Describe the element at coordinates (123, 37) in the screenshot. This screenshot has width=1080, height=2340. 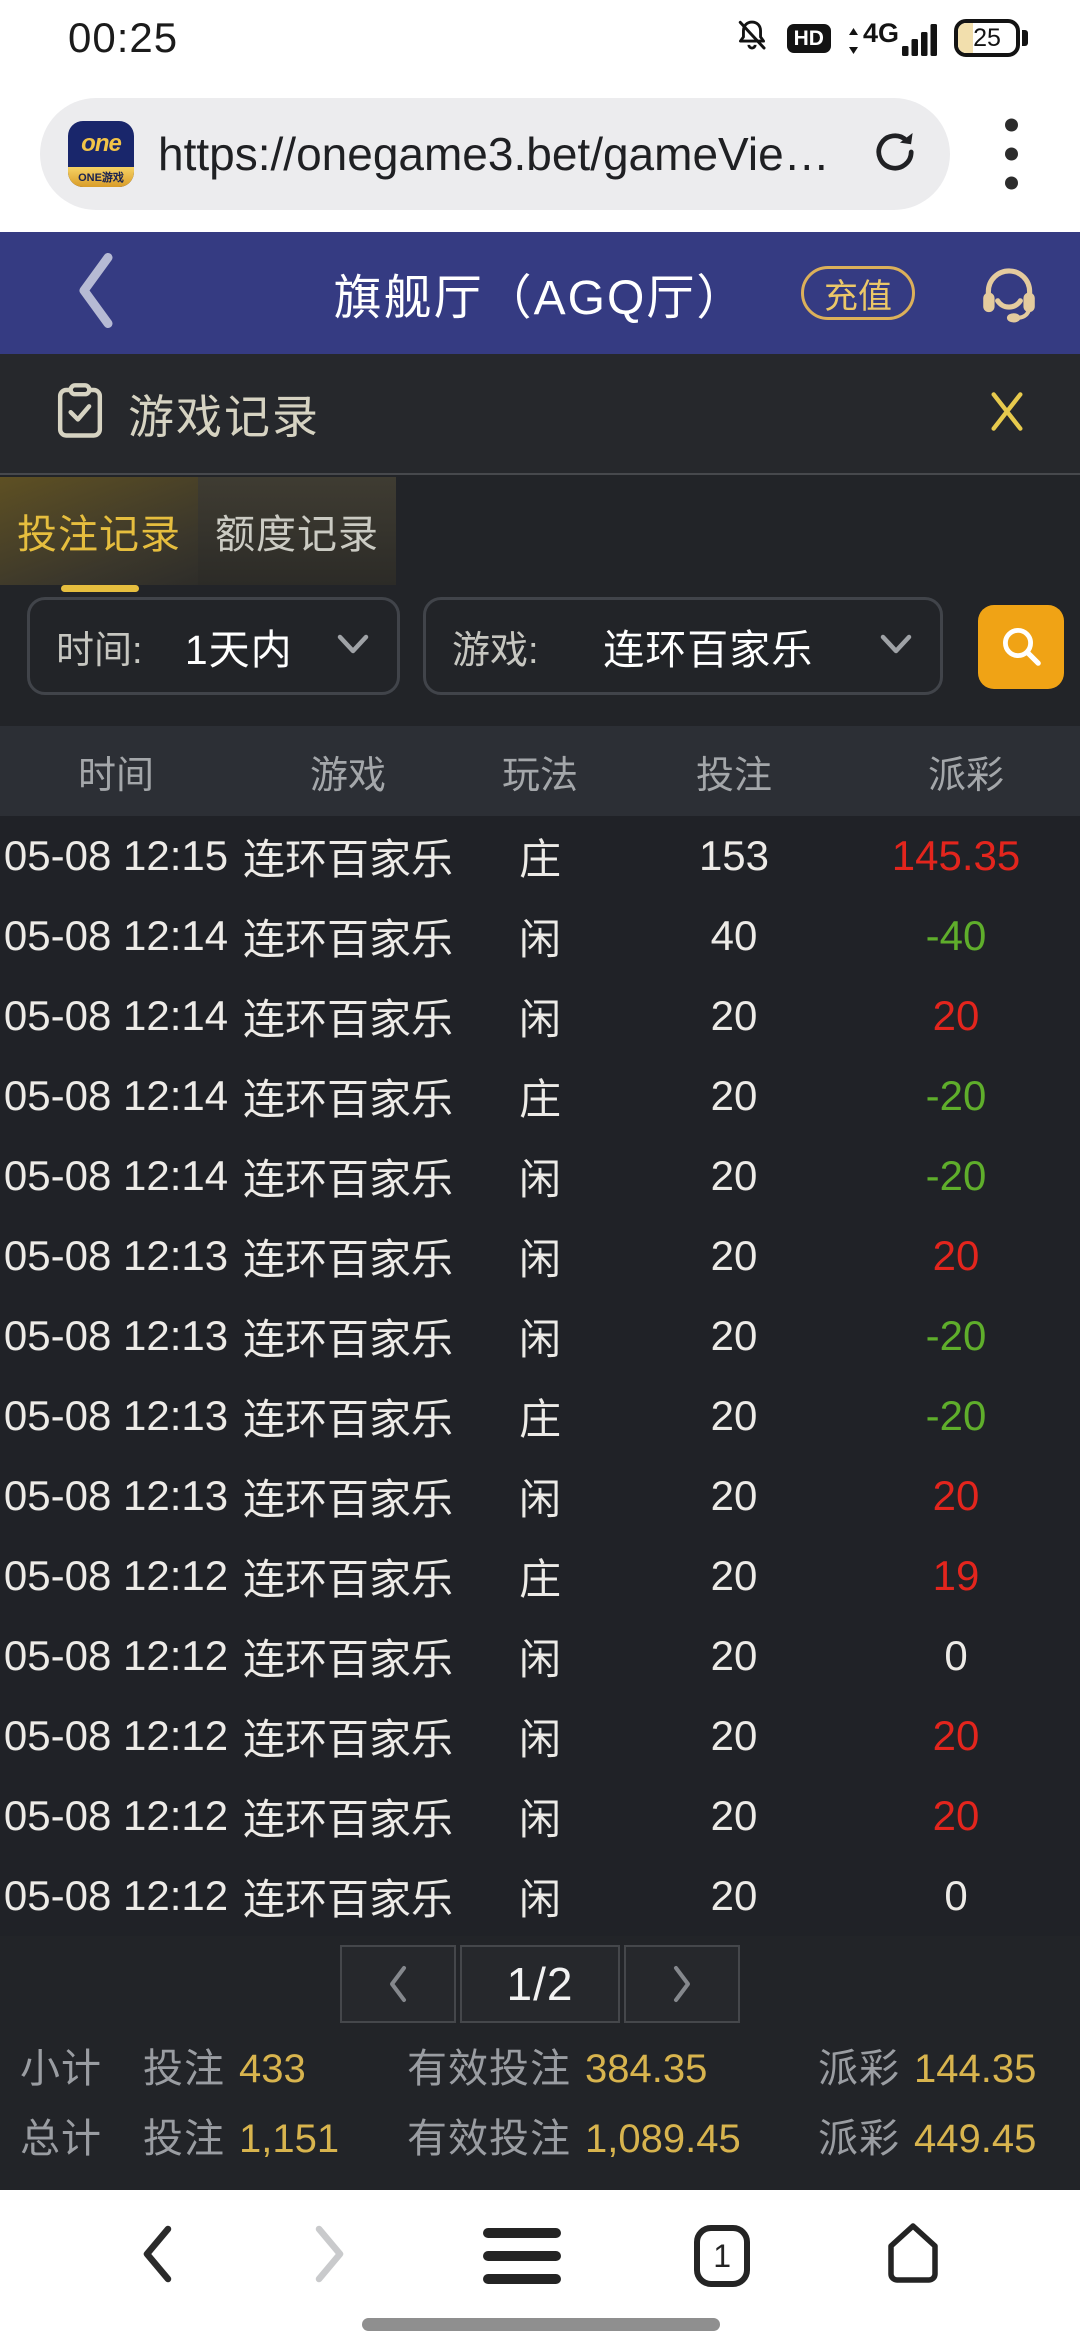
I see `clock: 00:25` at that location.